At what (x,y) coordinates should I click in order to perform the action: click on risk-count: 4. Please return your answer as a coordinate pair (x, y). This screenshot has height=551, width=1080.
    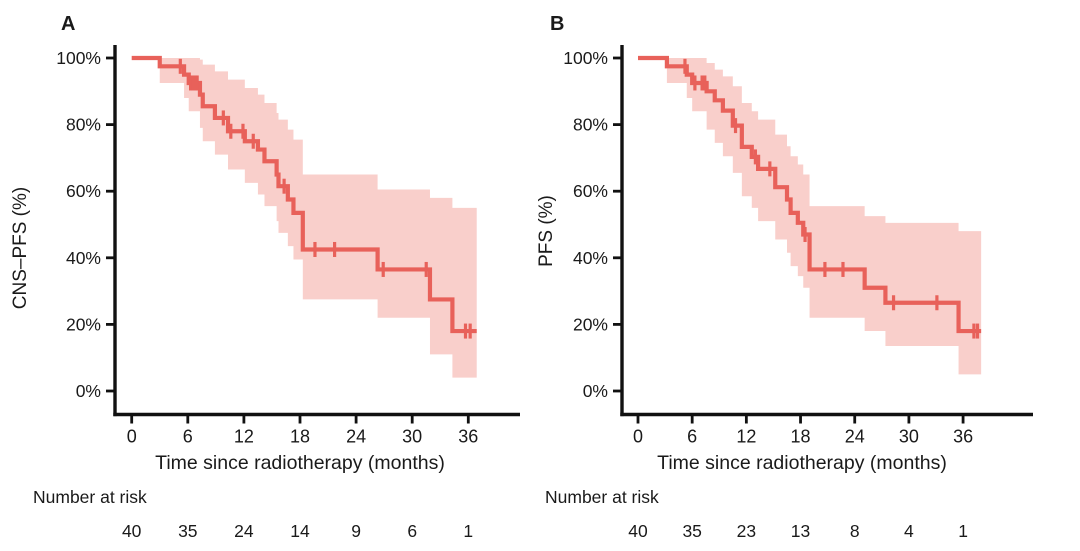
    Looking at the image, I should click on (909, 531).